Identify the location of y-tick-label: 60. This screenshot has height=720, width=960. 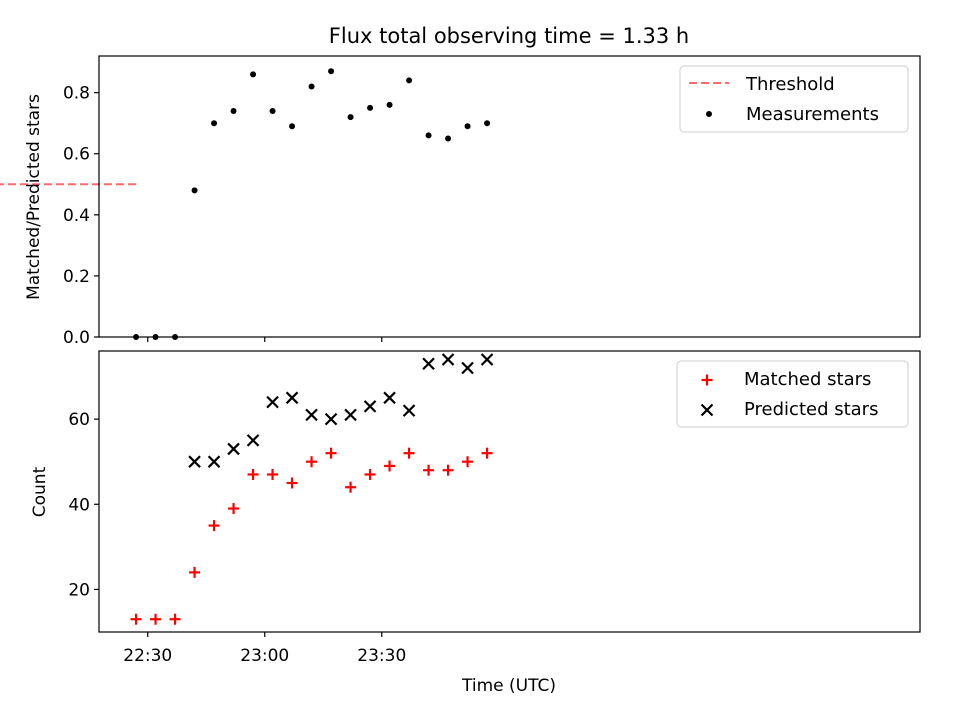
(79, 420).